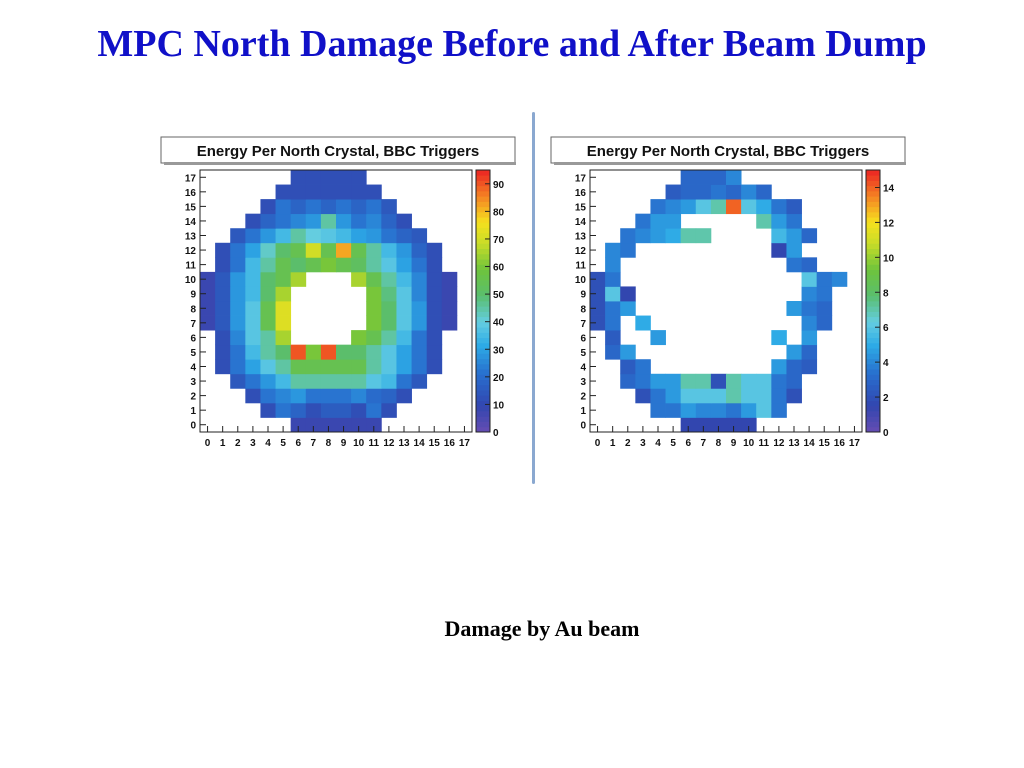  I want to click on colorbar-tick-label: 6, so click(886, 328).